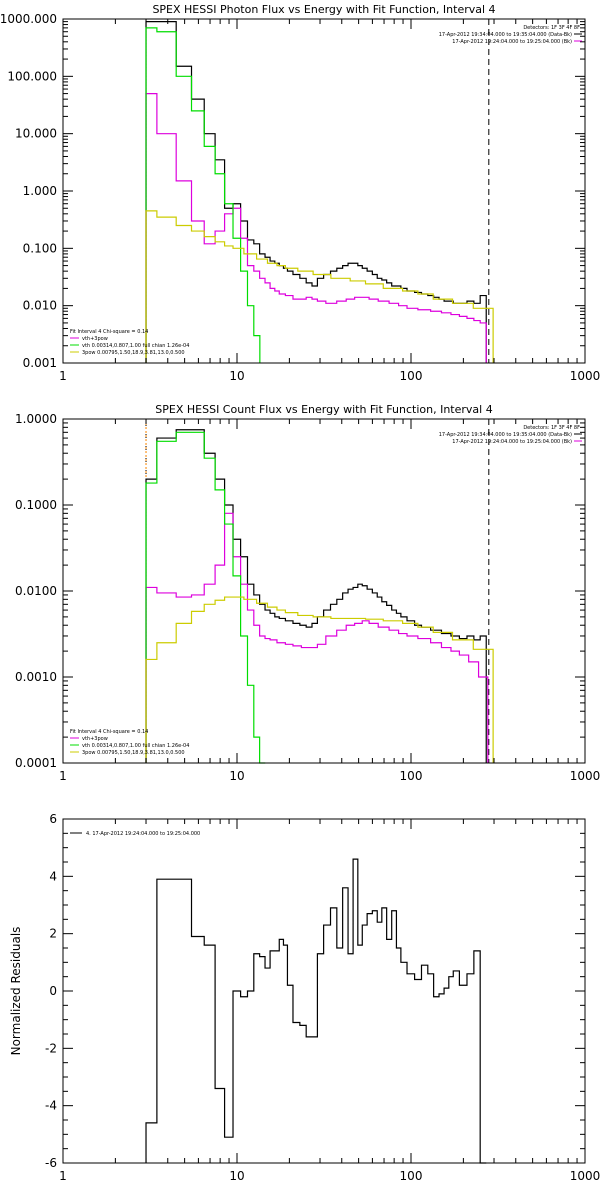 The height and width of the screenshot is (1200, 600). Describe the element at coordinates (40, 306) in the screenshot. I see `y-tick-label: 0.010` at that location.